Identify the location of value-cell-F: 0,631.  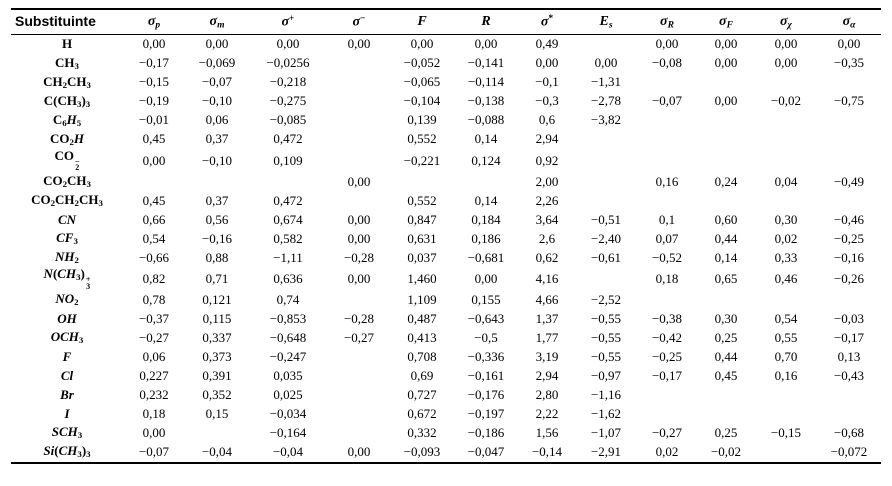
(422, 238).